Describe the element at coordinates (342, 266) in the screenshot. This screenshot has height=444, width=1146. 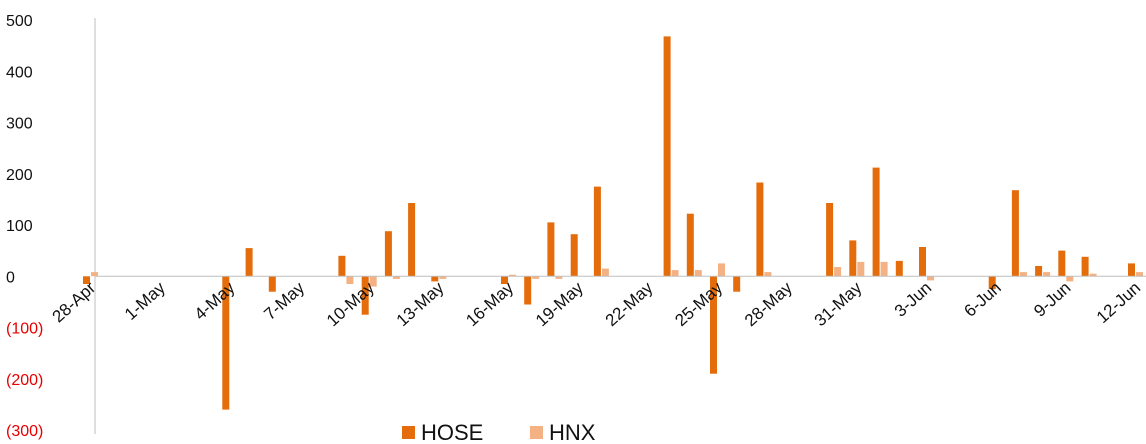
I see `bar-hose-9-may` at that location.